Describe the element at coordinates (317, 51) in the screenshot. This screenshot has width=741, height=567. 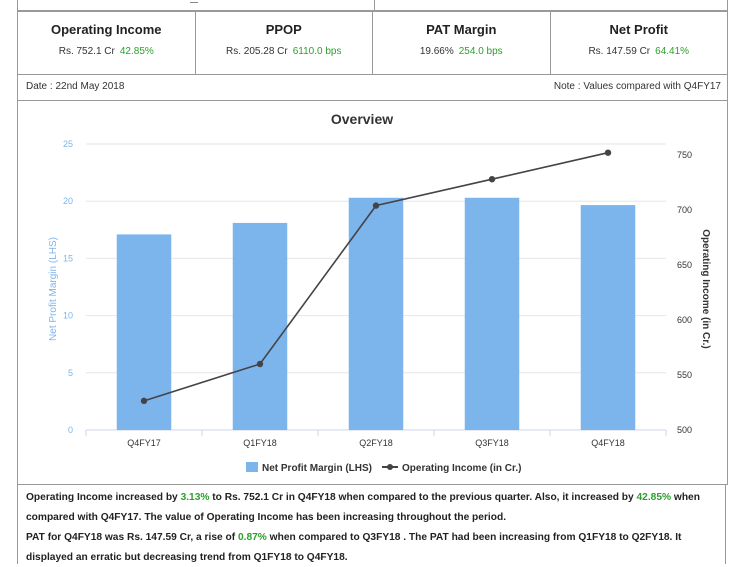
I see `metric-change: 6110.0 bps` at that location.